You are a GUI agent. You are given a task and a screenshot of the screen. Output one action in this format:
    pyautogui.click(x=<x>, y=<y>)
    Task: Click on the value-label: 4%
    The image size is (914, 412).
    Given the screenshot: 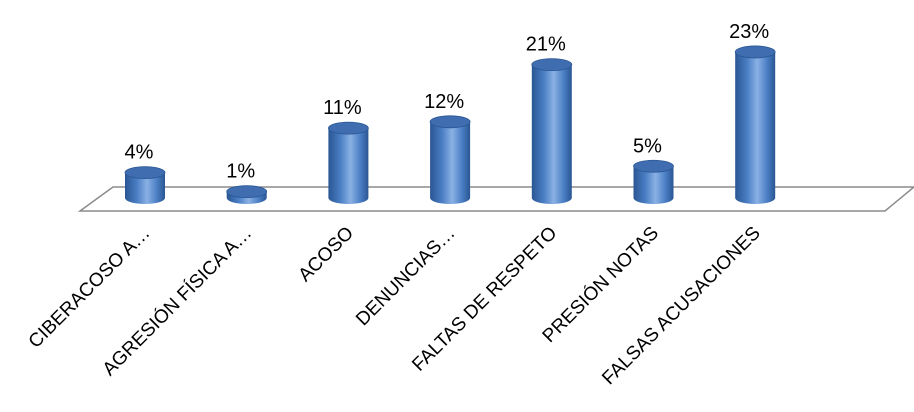 What is the action you would take?
    pyautogui.click(x=139, y=153)
    